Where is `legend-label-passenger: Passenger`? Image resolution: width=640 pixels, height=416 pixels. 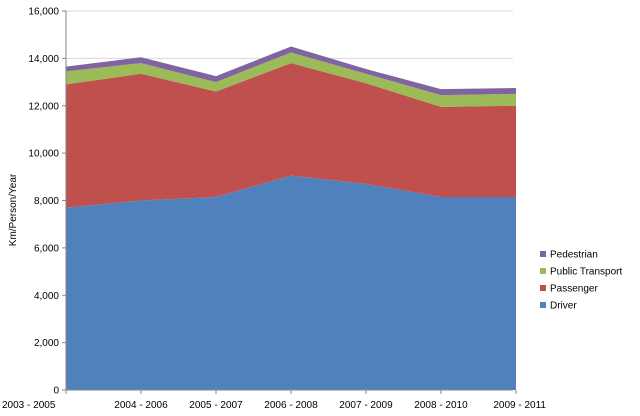 legend-label-passenger: Passenger is located at coordinates (574, 289).